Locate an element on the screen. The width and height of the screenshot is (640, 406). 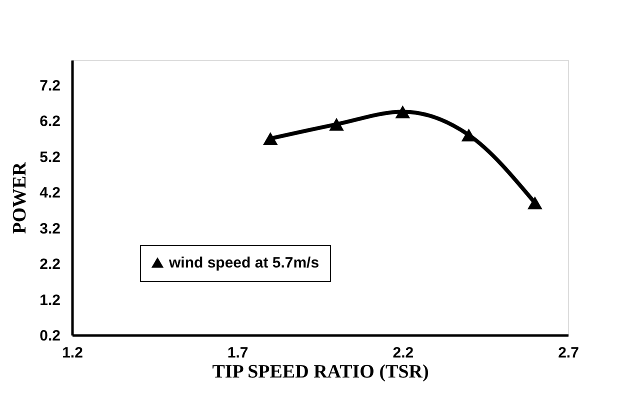
y-tick-label: 2.2 is located at coordinates (50, 265).